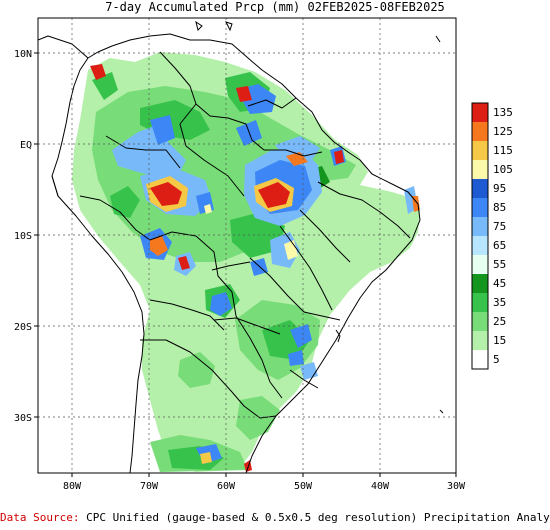  What do you see at coordinates (499, 264) in the screenshot?
I see `legend-label: 55` at bounding box center [499, 264].